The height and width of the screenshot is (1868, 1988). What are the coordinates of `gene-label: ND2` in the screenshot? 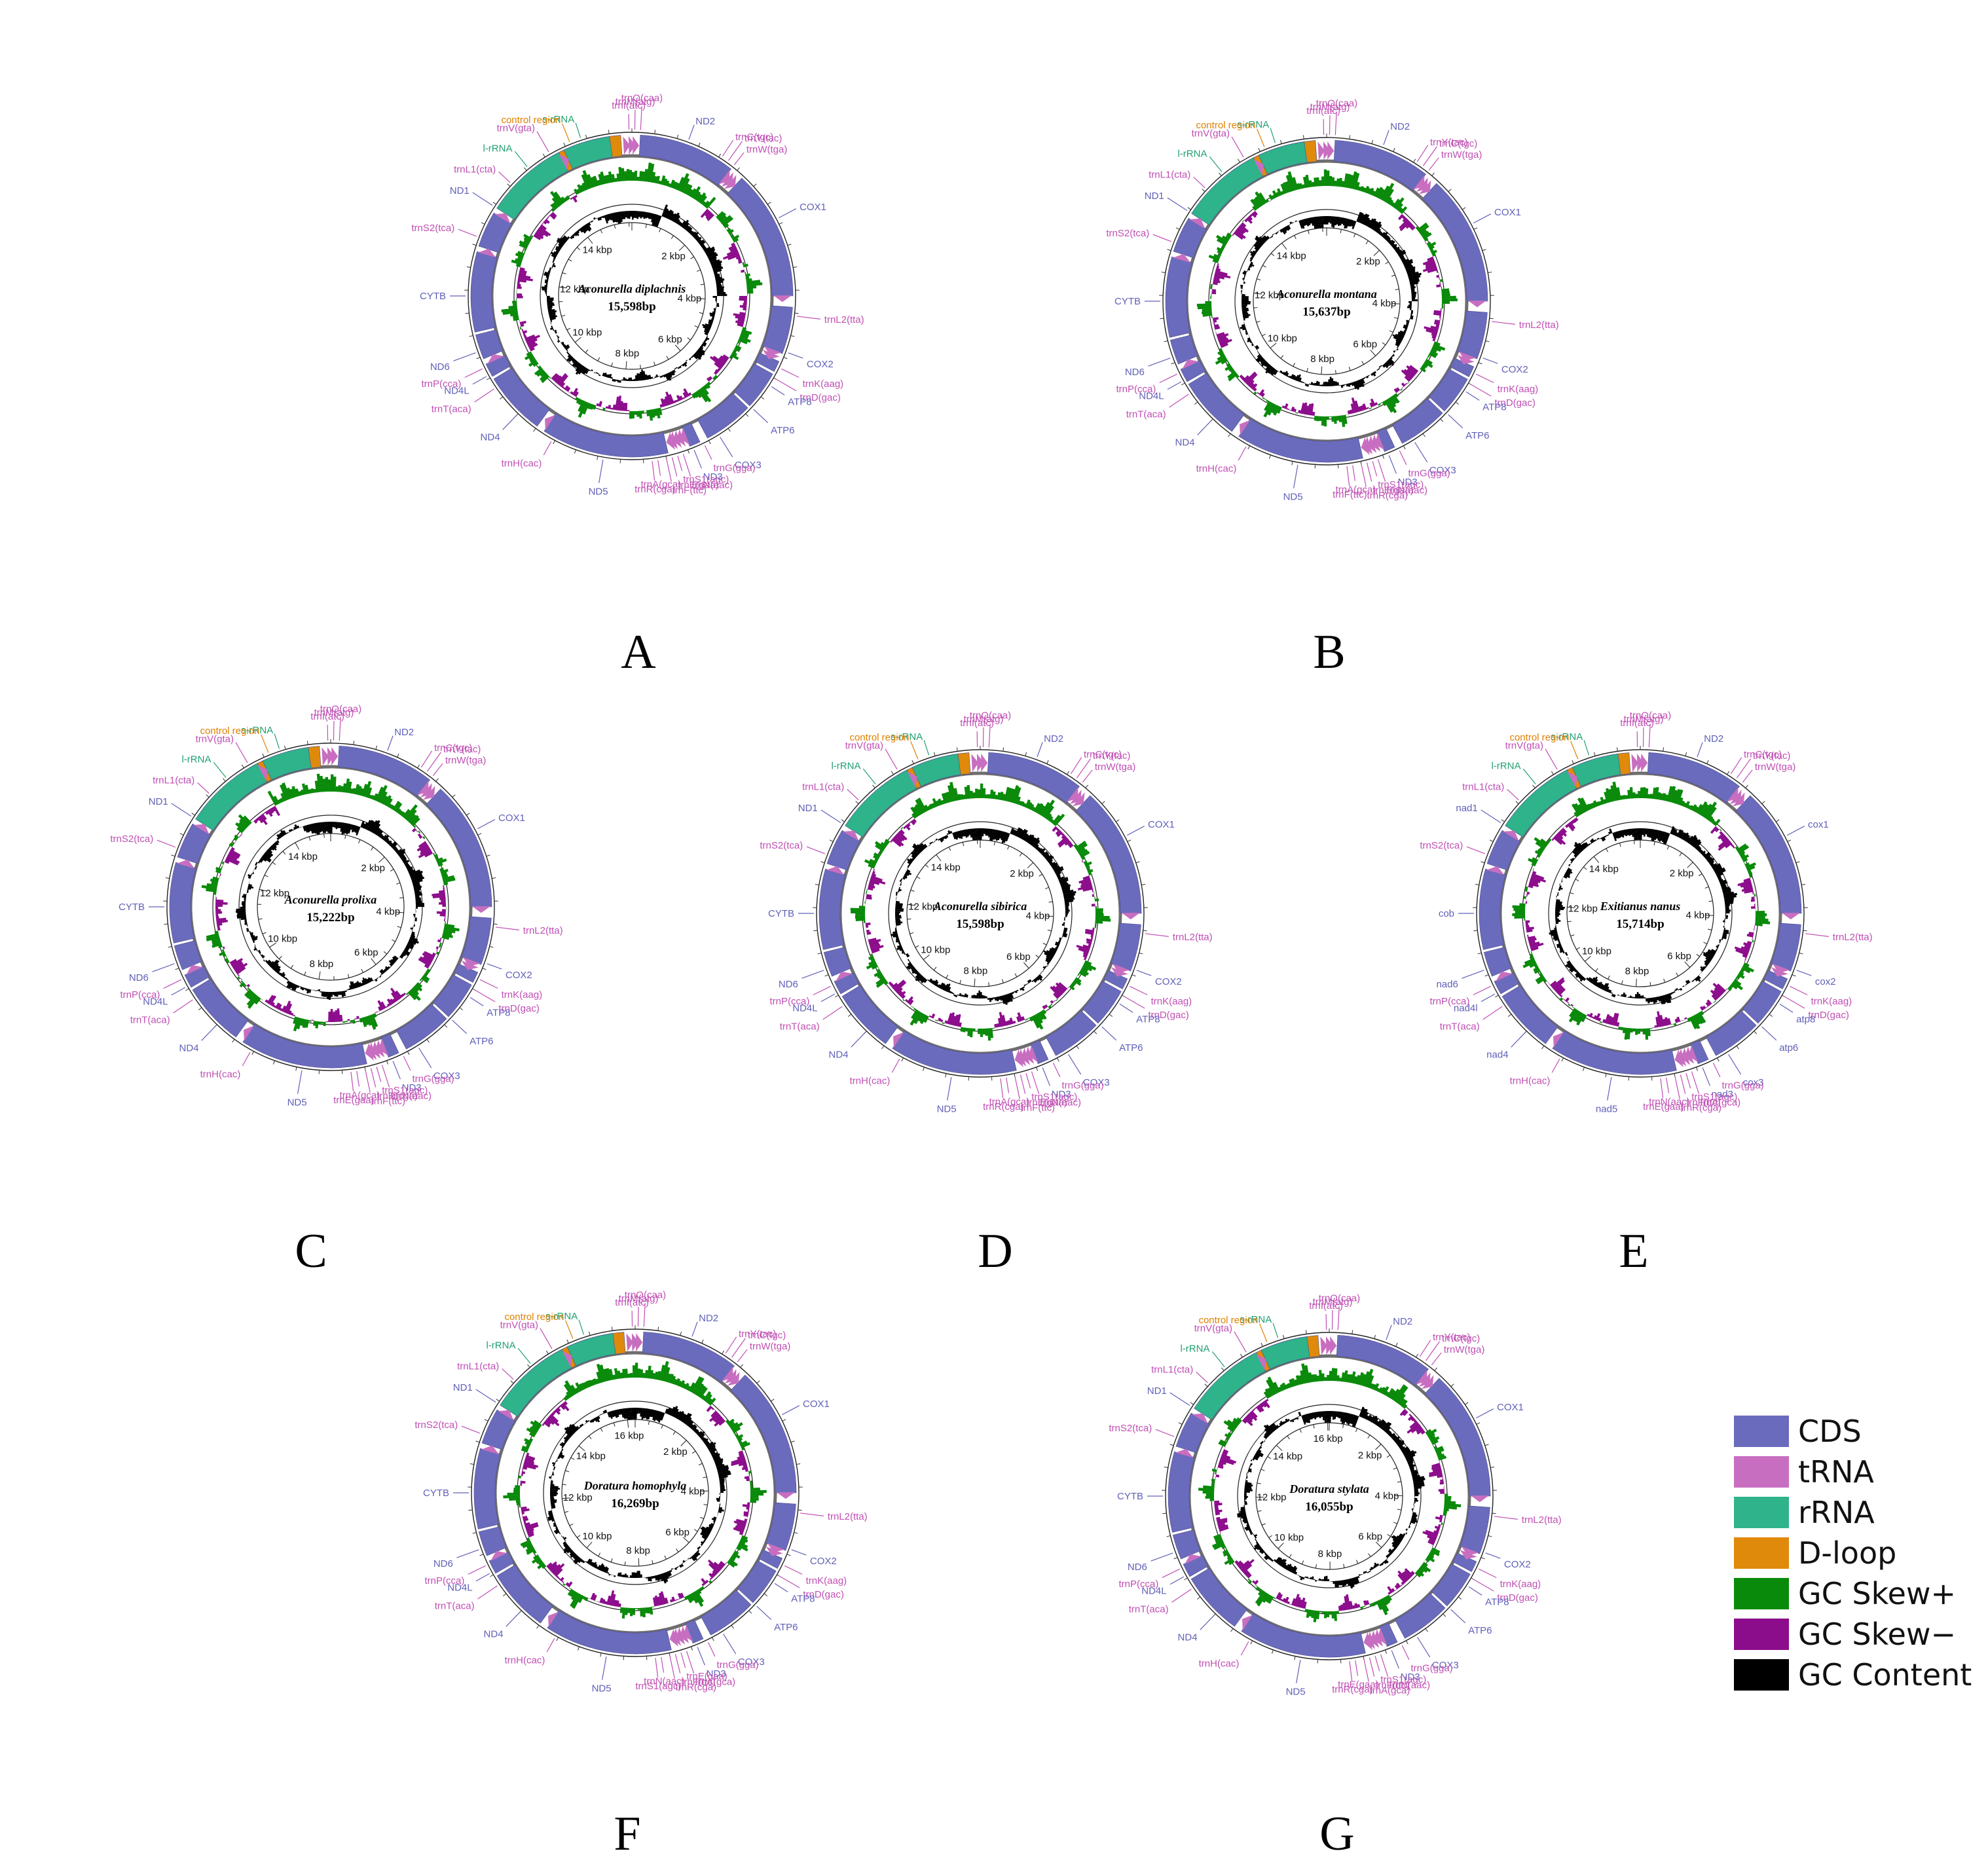 It's located at (1713, 739).